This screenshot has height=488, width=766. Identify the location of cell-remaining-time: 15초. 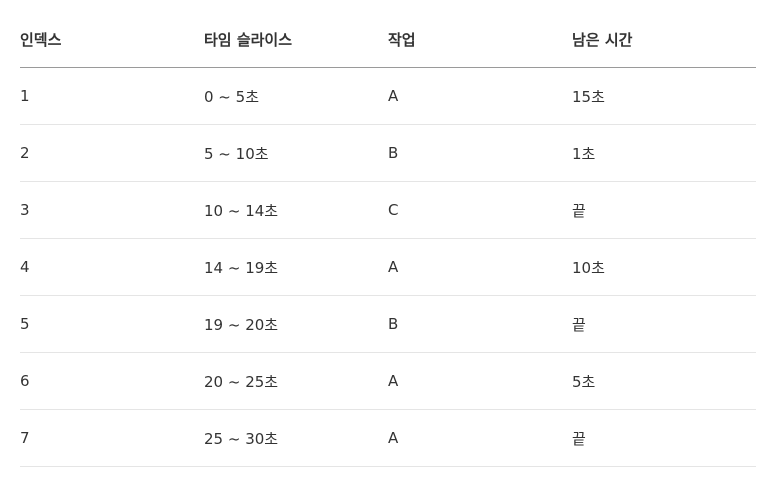
(664, 96).